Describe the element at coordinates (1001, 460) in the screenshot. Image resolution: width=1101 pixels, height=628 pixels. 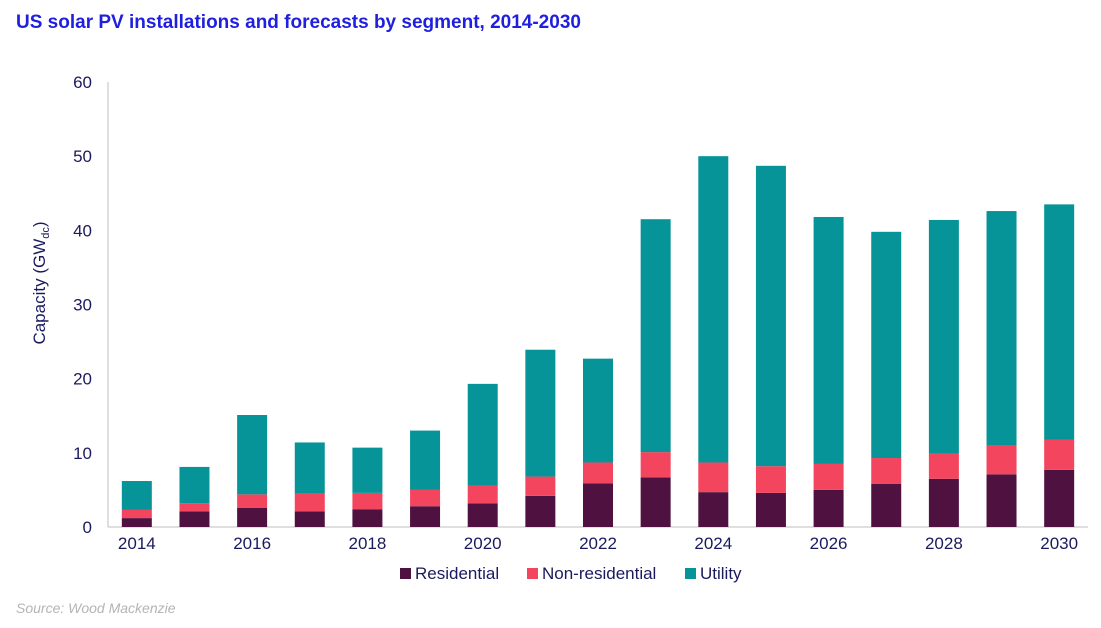
I see `bar-segment-non-residential-2029` at that location.